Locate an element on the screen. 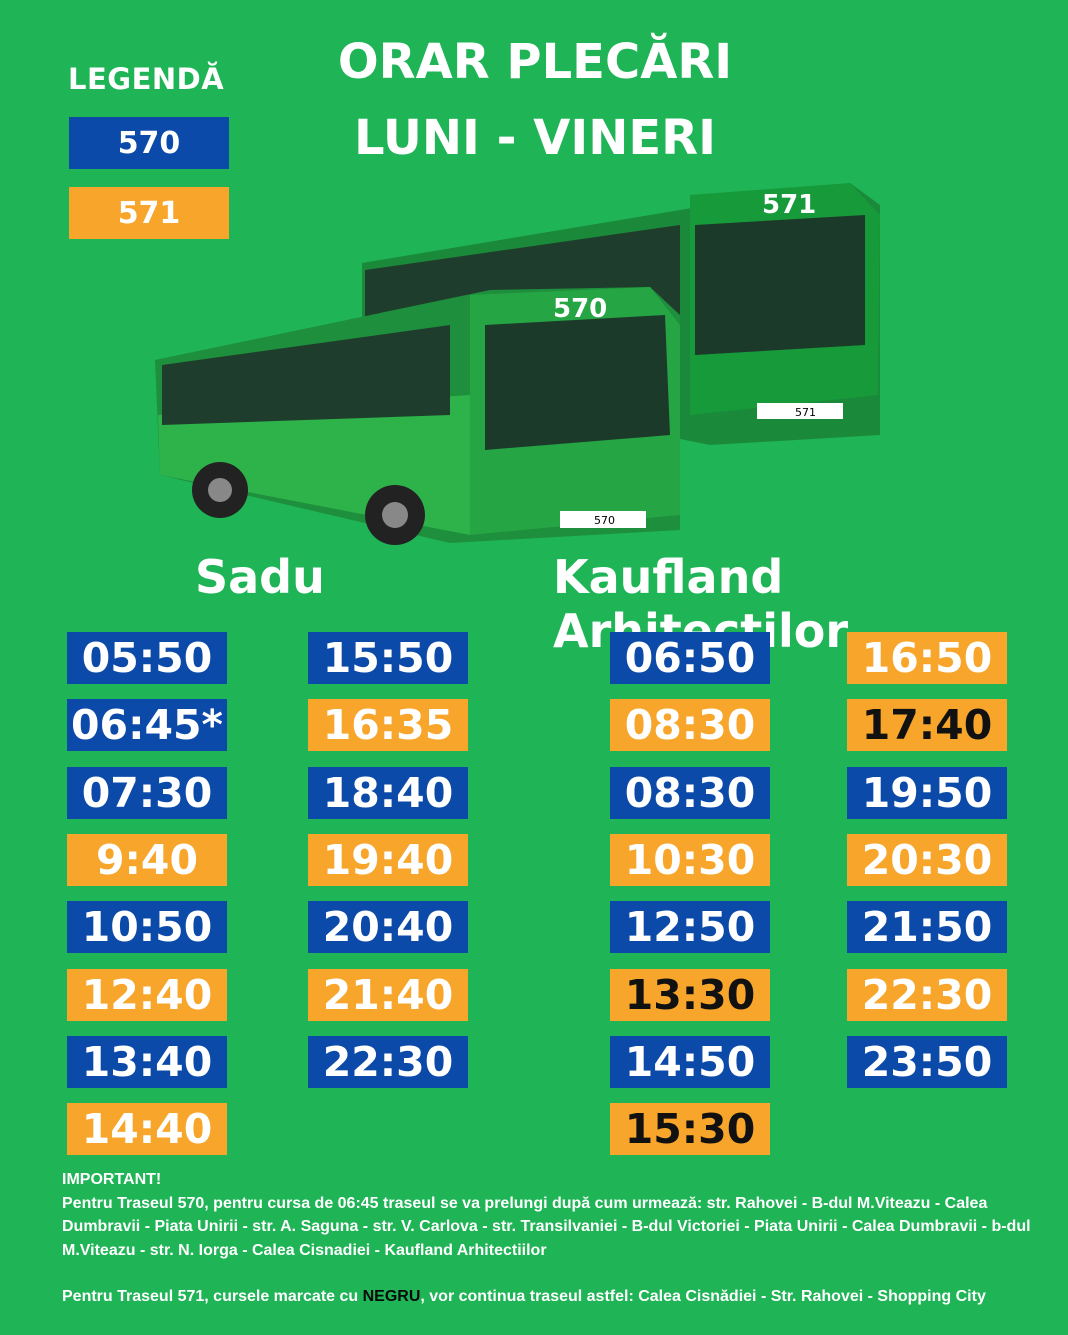 The height and width of the screenshot is (1335, 1068). departure-571: 22:30 is located at coordinates (927, 994).